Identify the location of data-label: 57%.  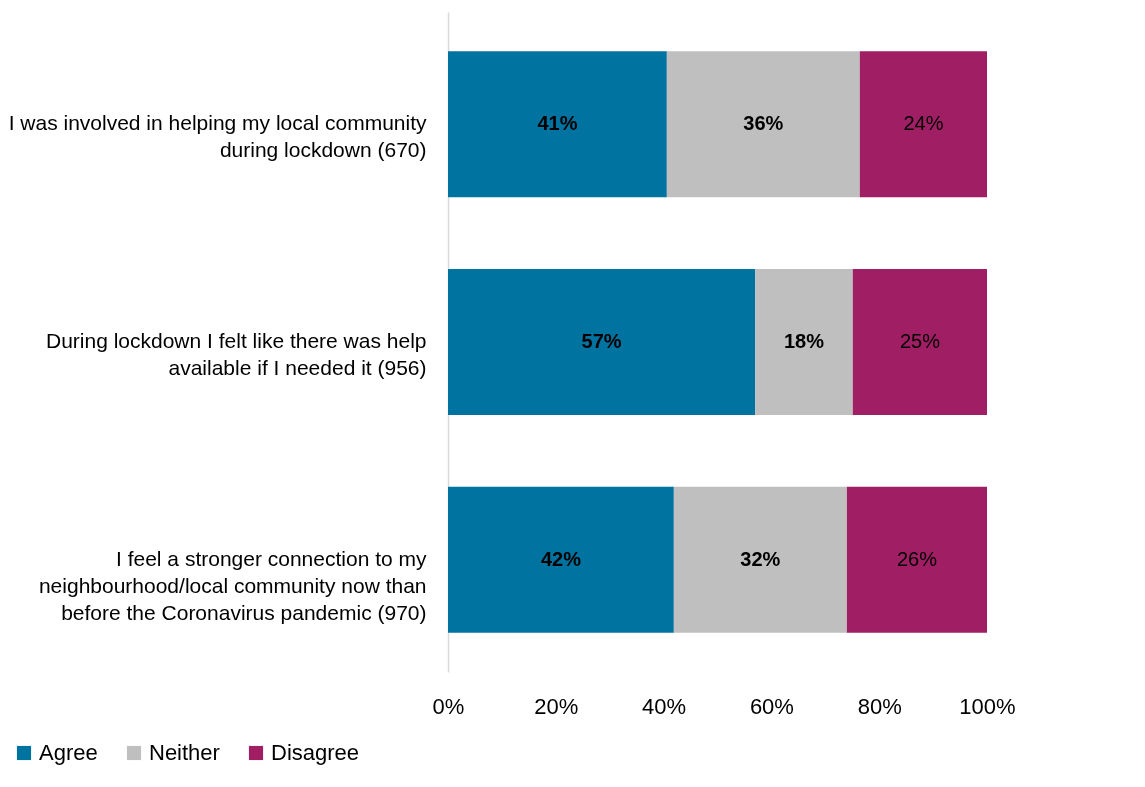
(601, 341).